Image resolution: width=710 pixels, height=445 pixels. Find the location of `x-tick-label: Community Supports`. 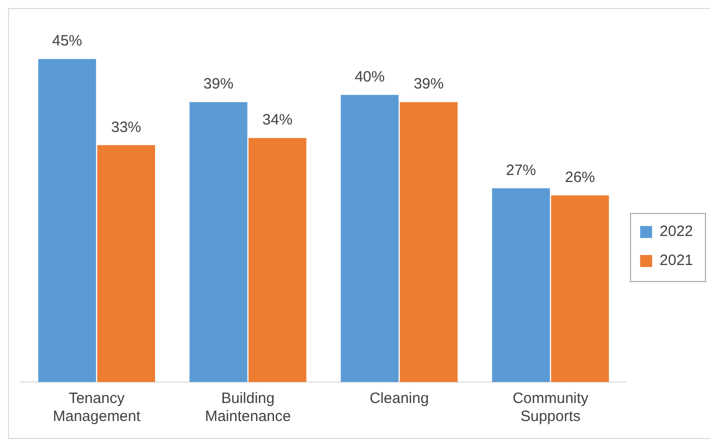

x-tick-label: Community Supports is located at coordinates (550, 408).